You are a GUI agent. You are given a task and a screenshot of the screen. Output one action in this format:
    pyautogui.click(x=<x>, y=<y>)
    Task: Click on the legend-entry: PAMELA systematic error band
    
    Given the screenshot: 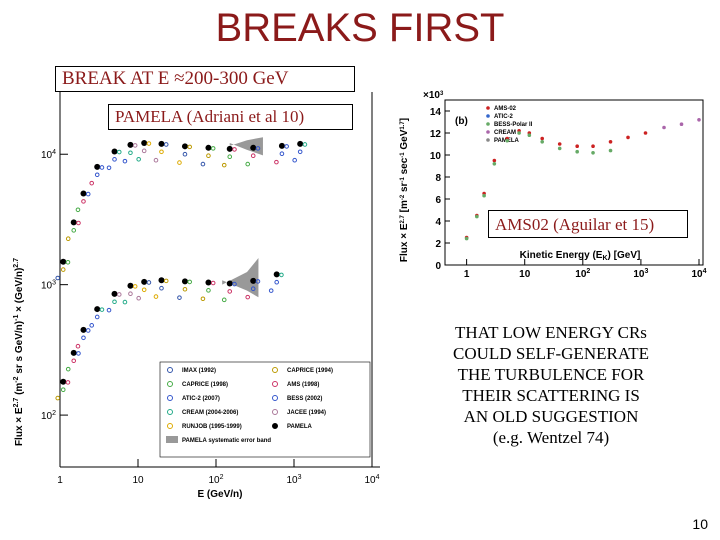 What is the action you would take?
    pyautogui.click(x=226, y=441)
    